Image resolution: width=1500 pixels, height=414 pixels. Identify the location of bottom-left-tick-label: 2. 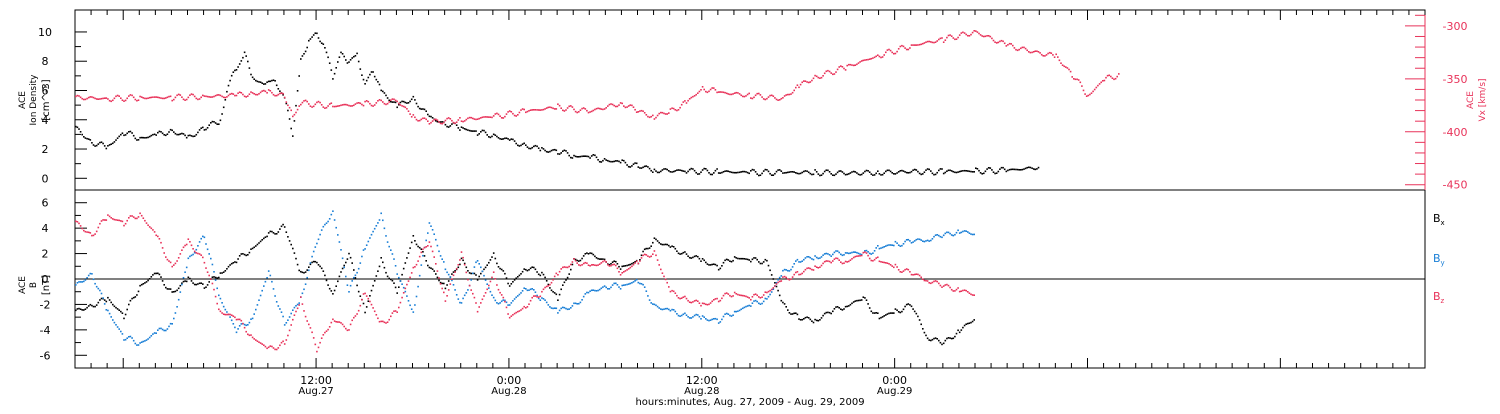
(45, 254).